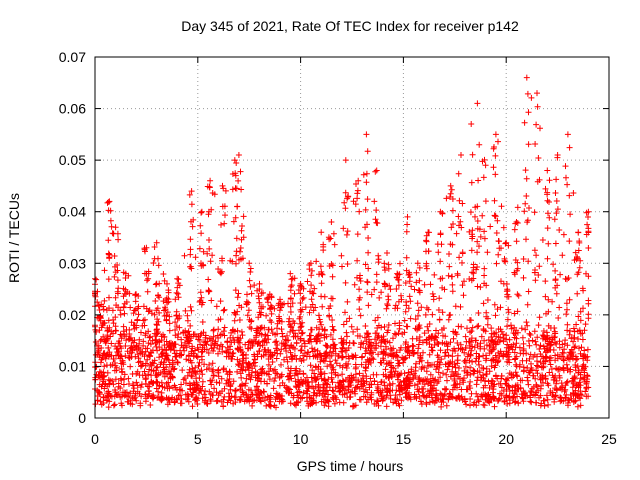  Describe the element at coordinates (82, 418) in the screenshot. I see `y-tick-label: 0` at that location.